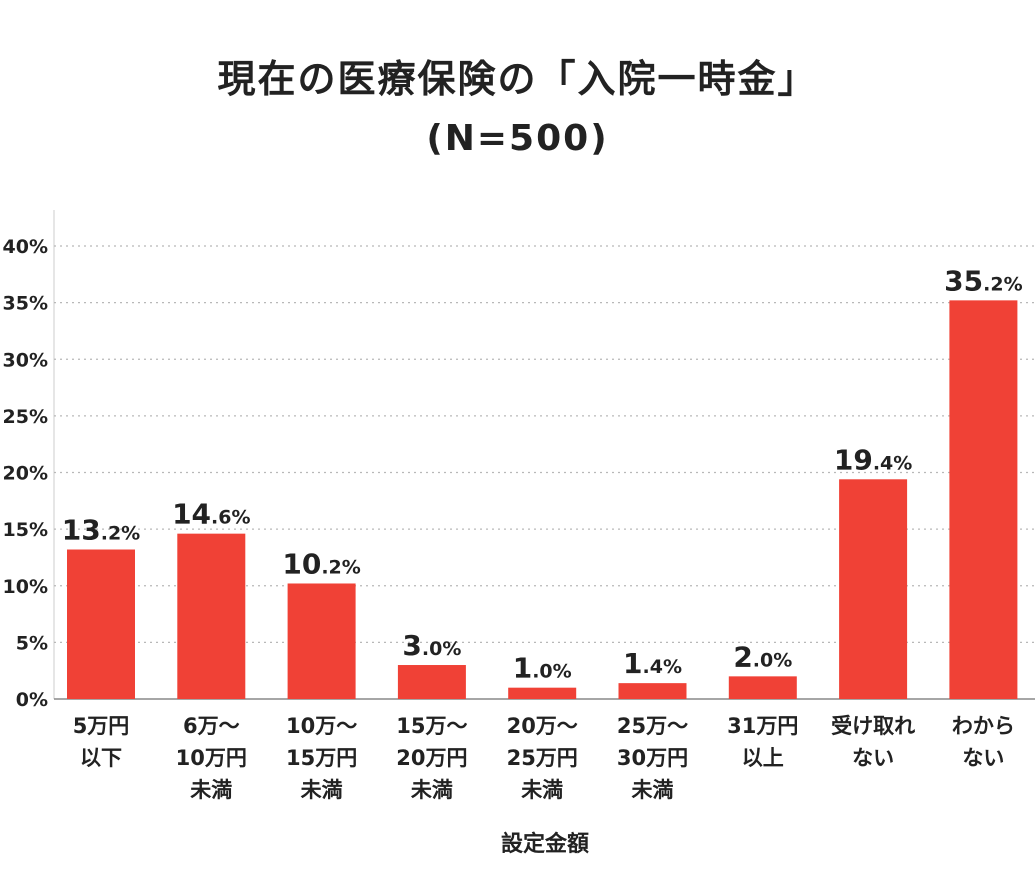  I want to click on y-tick-label: 20%, so click(25, 474).